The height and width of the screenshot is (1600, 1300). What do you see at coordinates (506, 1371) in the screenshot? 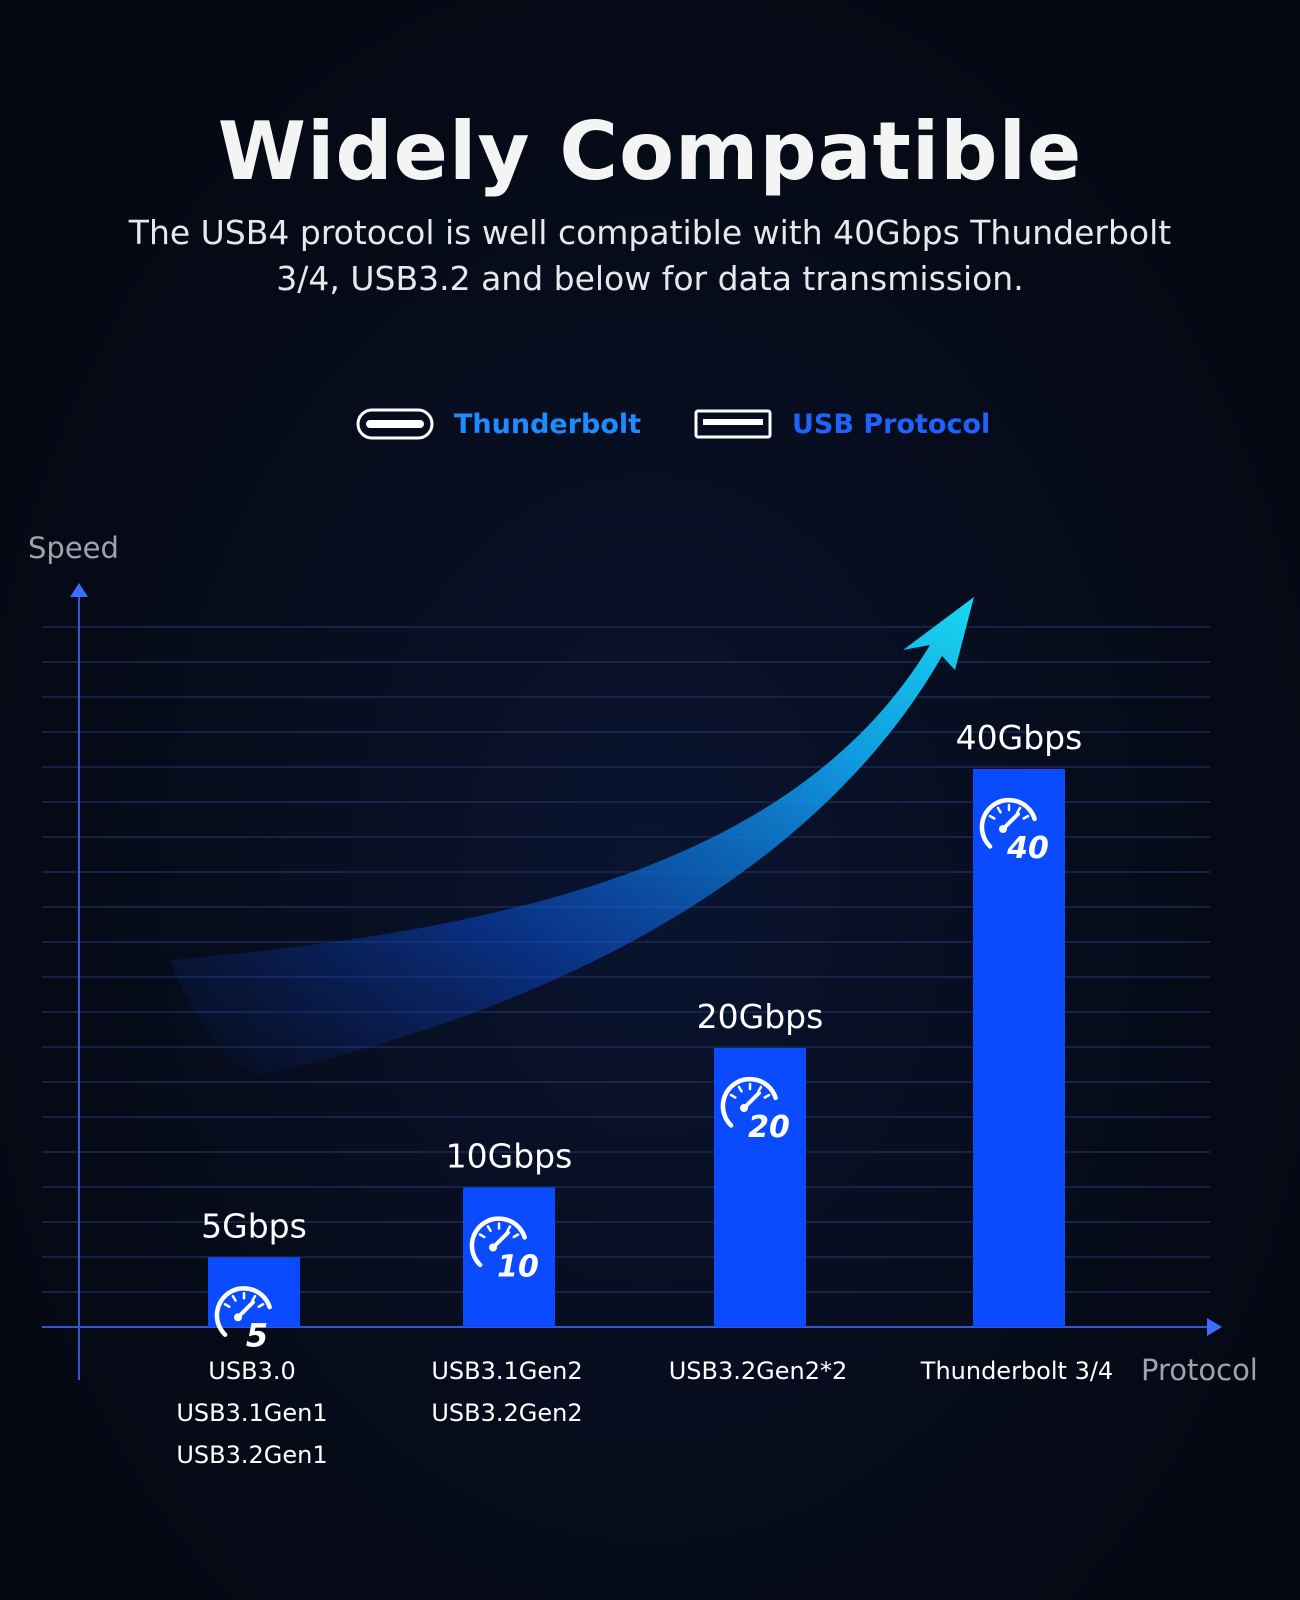
I see `x-tick-label: USB3.1Gen2` at bounding box center [506, 1371].